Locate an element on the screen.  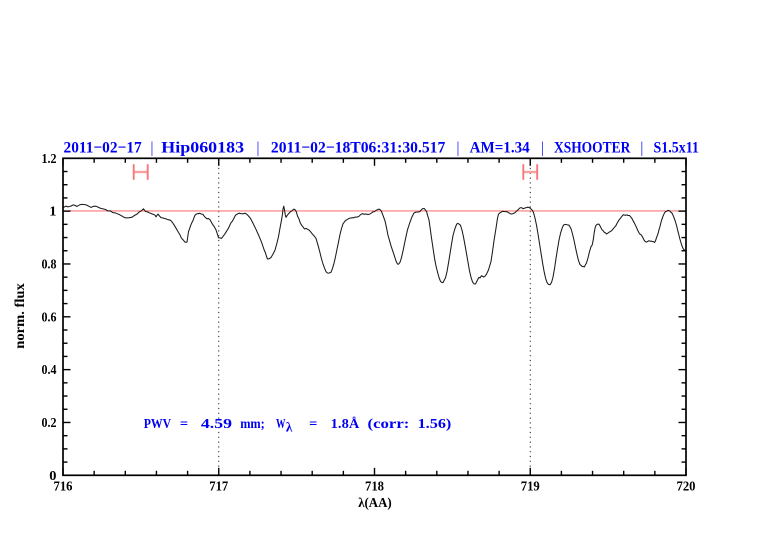
svg-text: λ is located at coordinates (289, 427).